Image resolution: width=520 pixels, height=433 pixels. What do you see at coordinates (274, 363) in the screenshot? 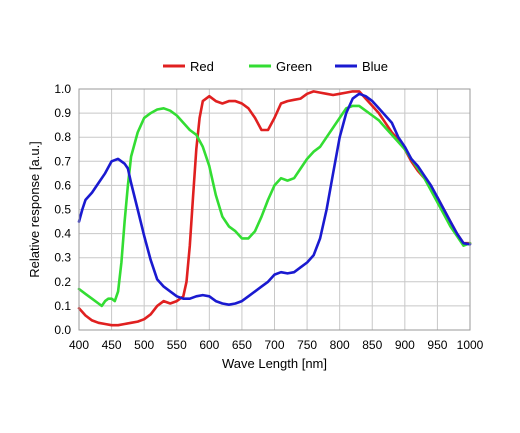
I see `x-axis-title: Wave Length [nm]` at bounding box center [274, 363].